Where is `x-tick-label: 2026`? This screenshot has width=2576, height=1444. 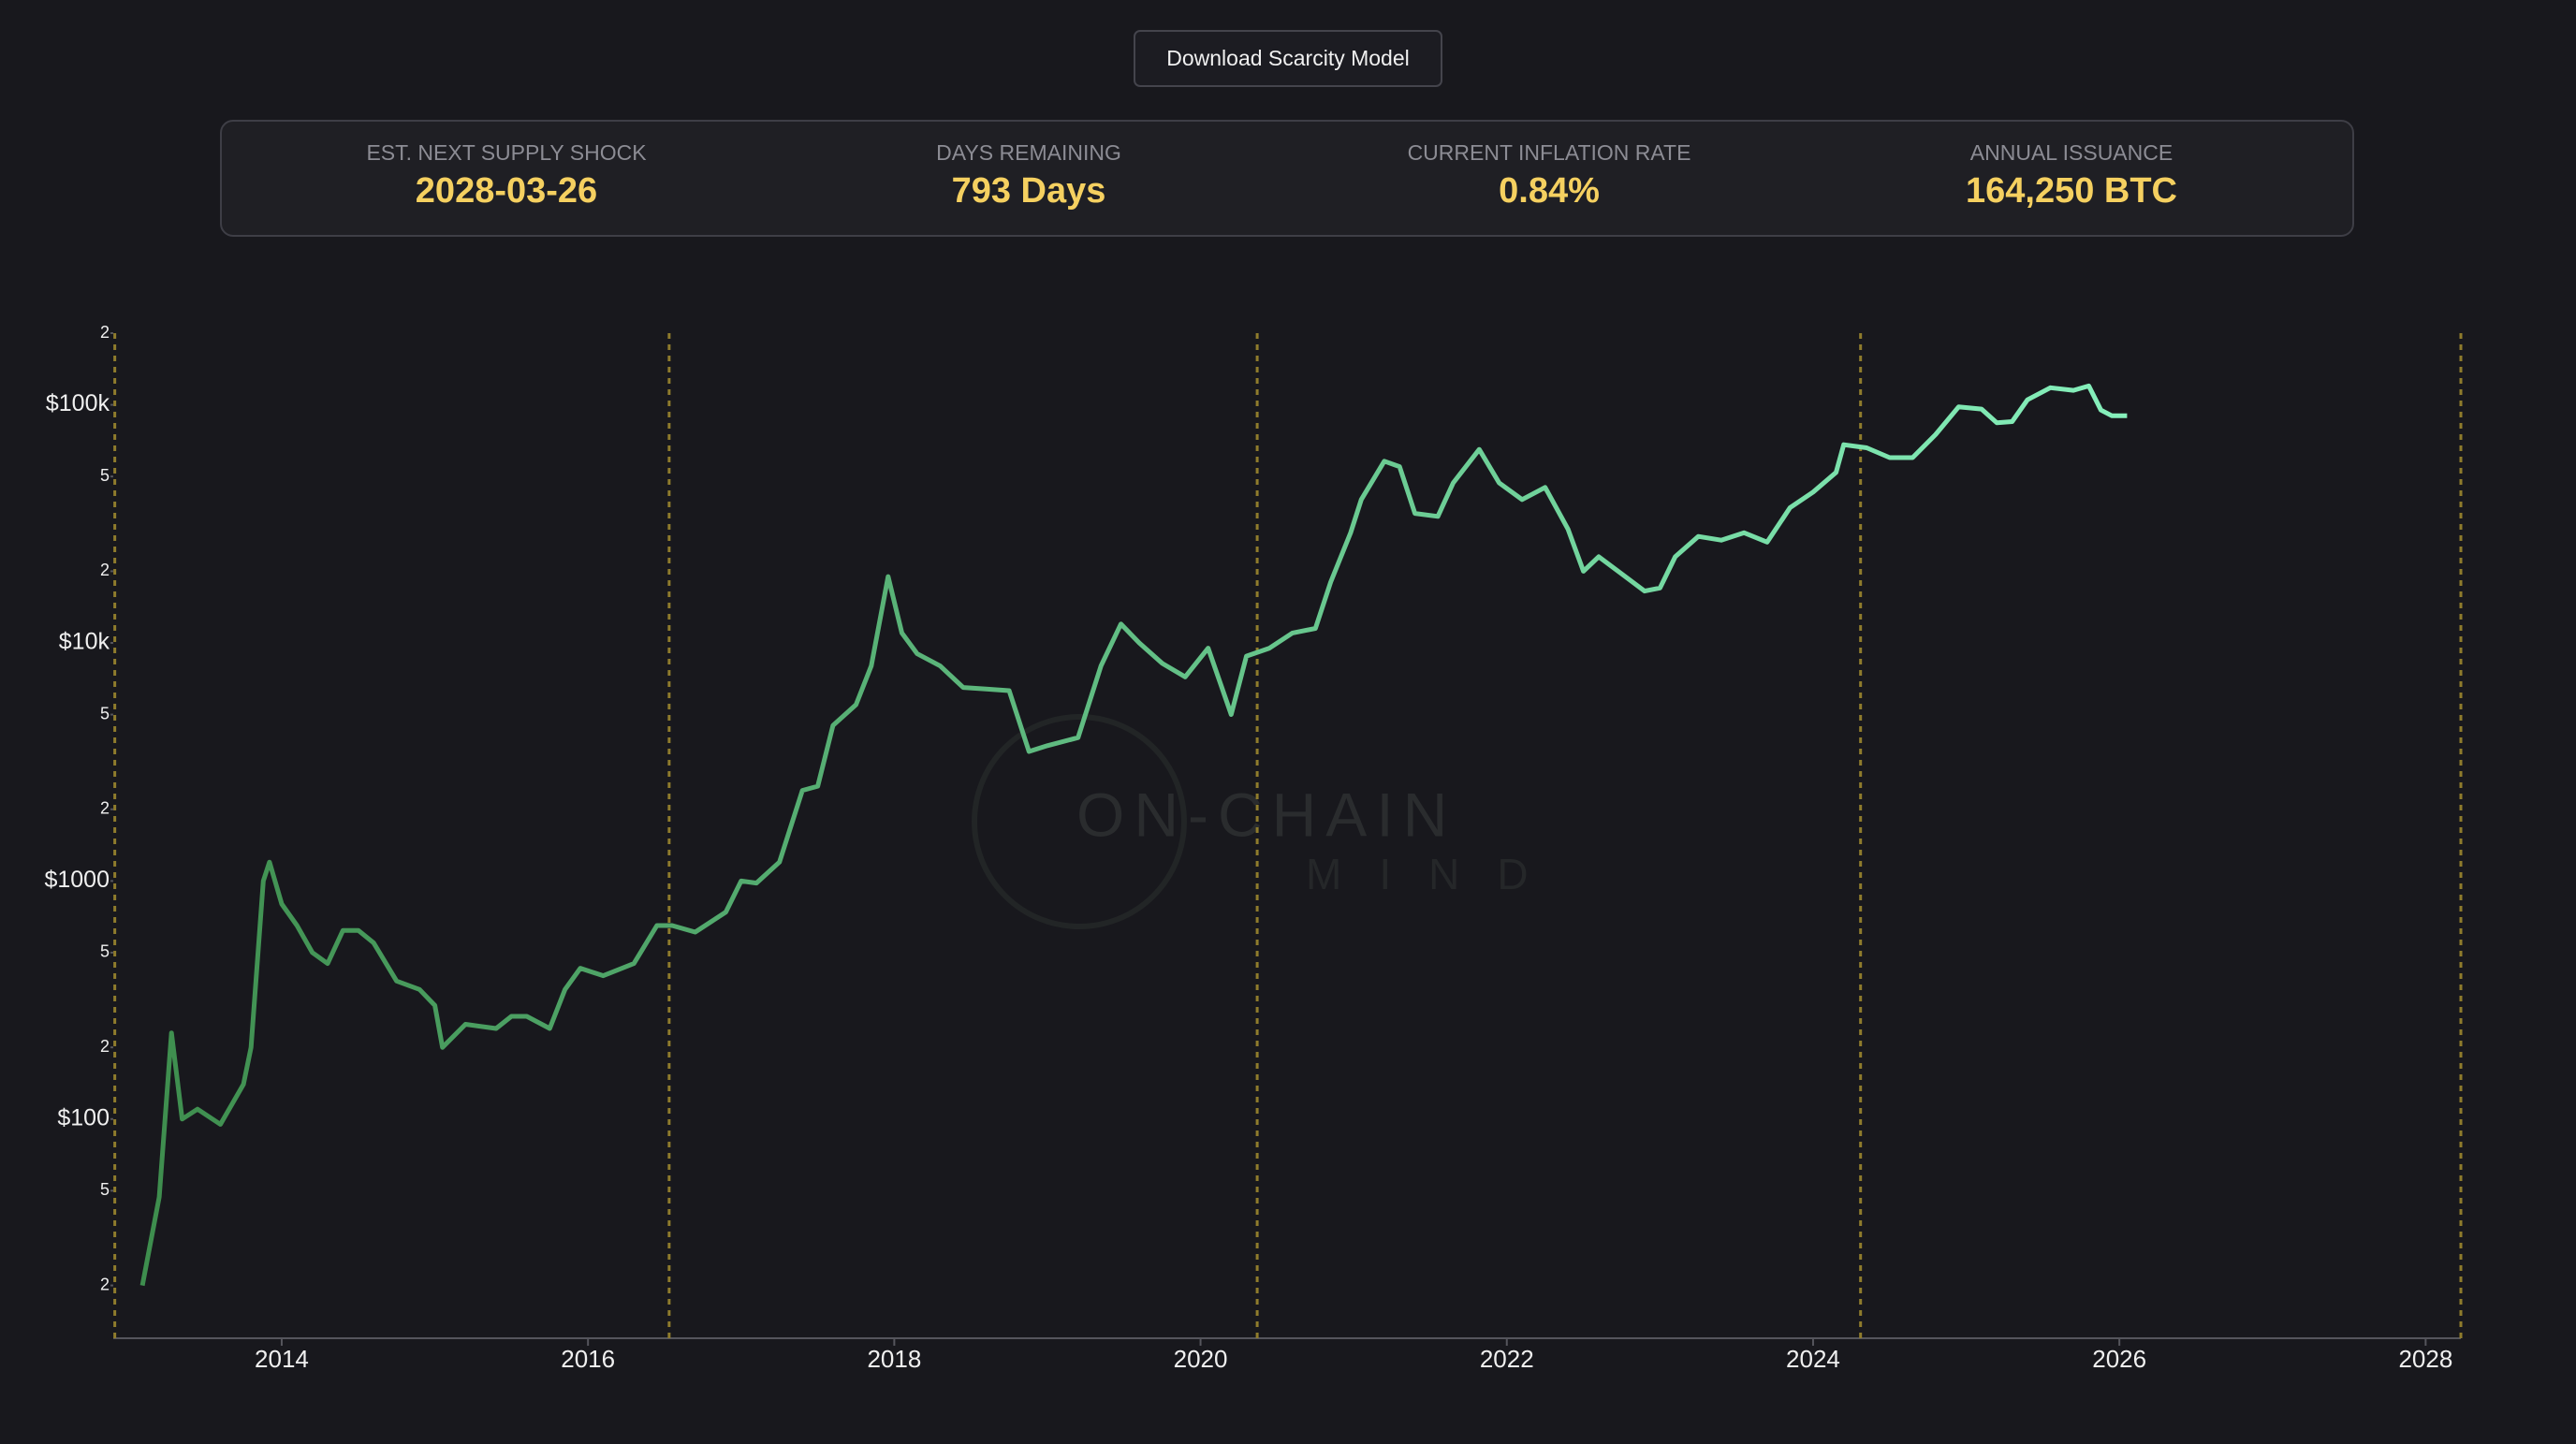 x-tick-label: 2026 is located at coordinates (2119, 1359).